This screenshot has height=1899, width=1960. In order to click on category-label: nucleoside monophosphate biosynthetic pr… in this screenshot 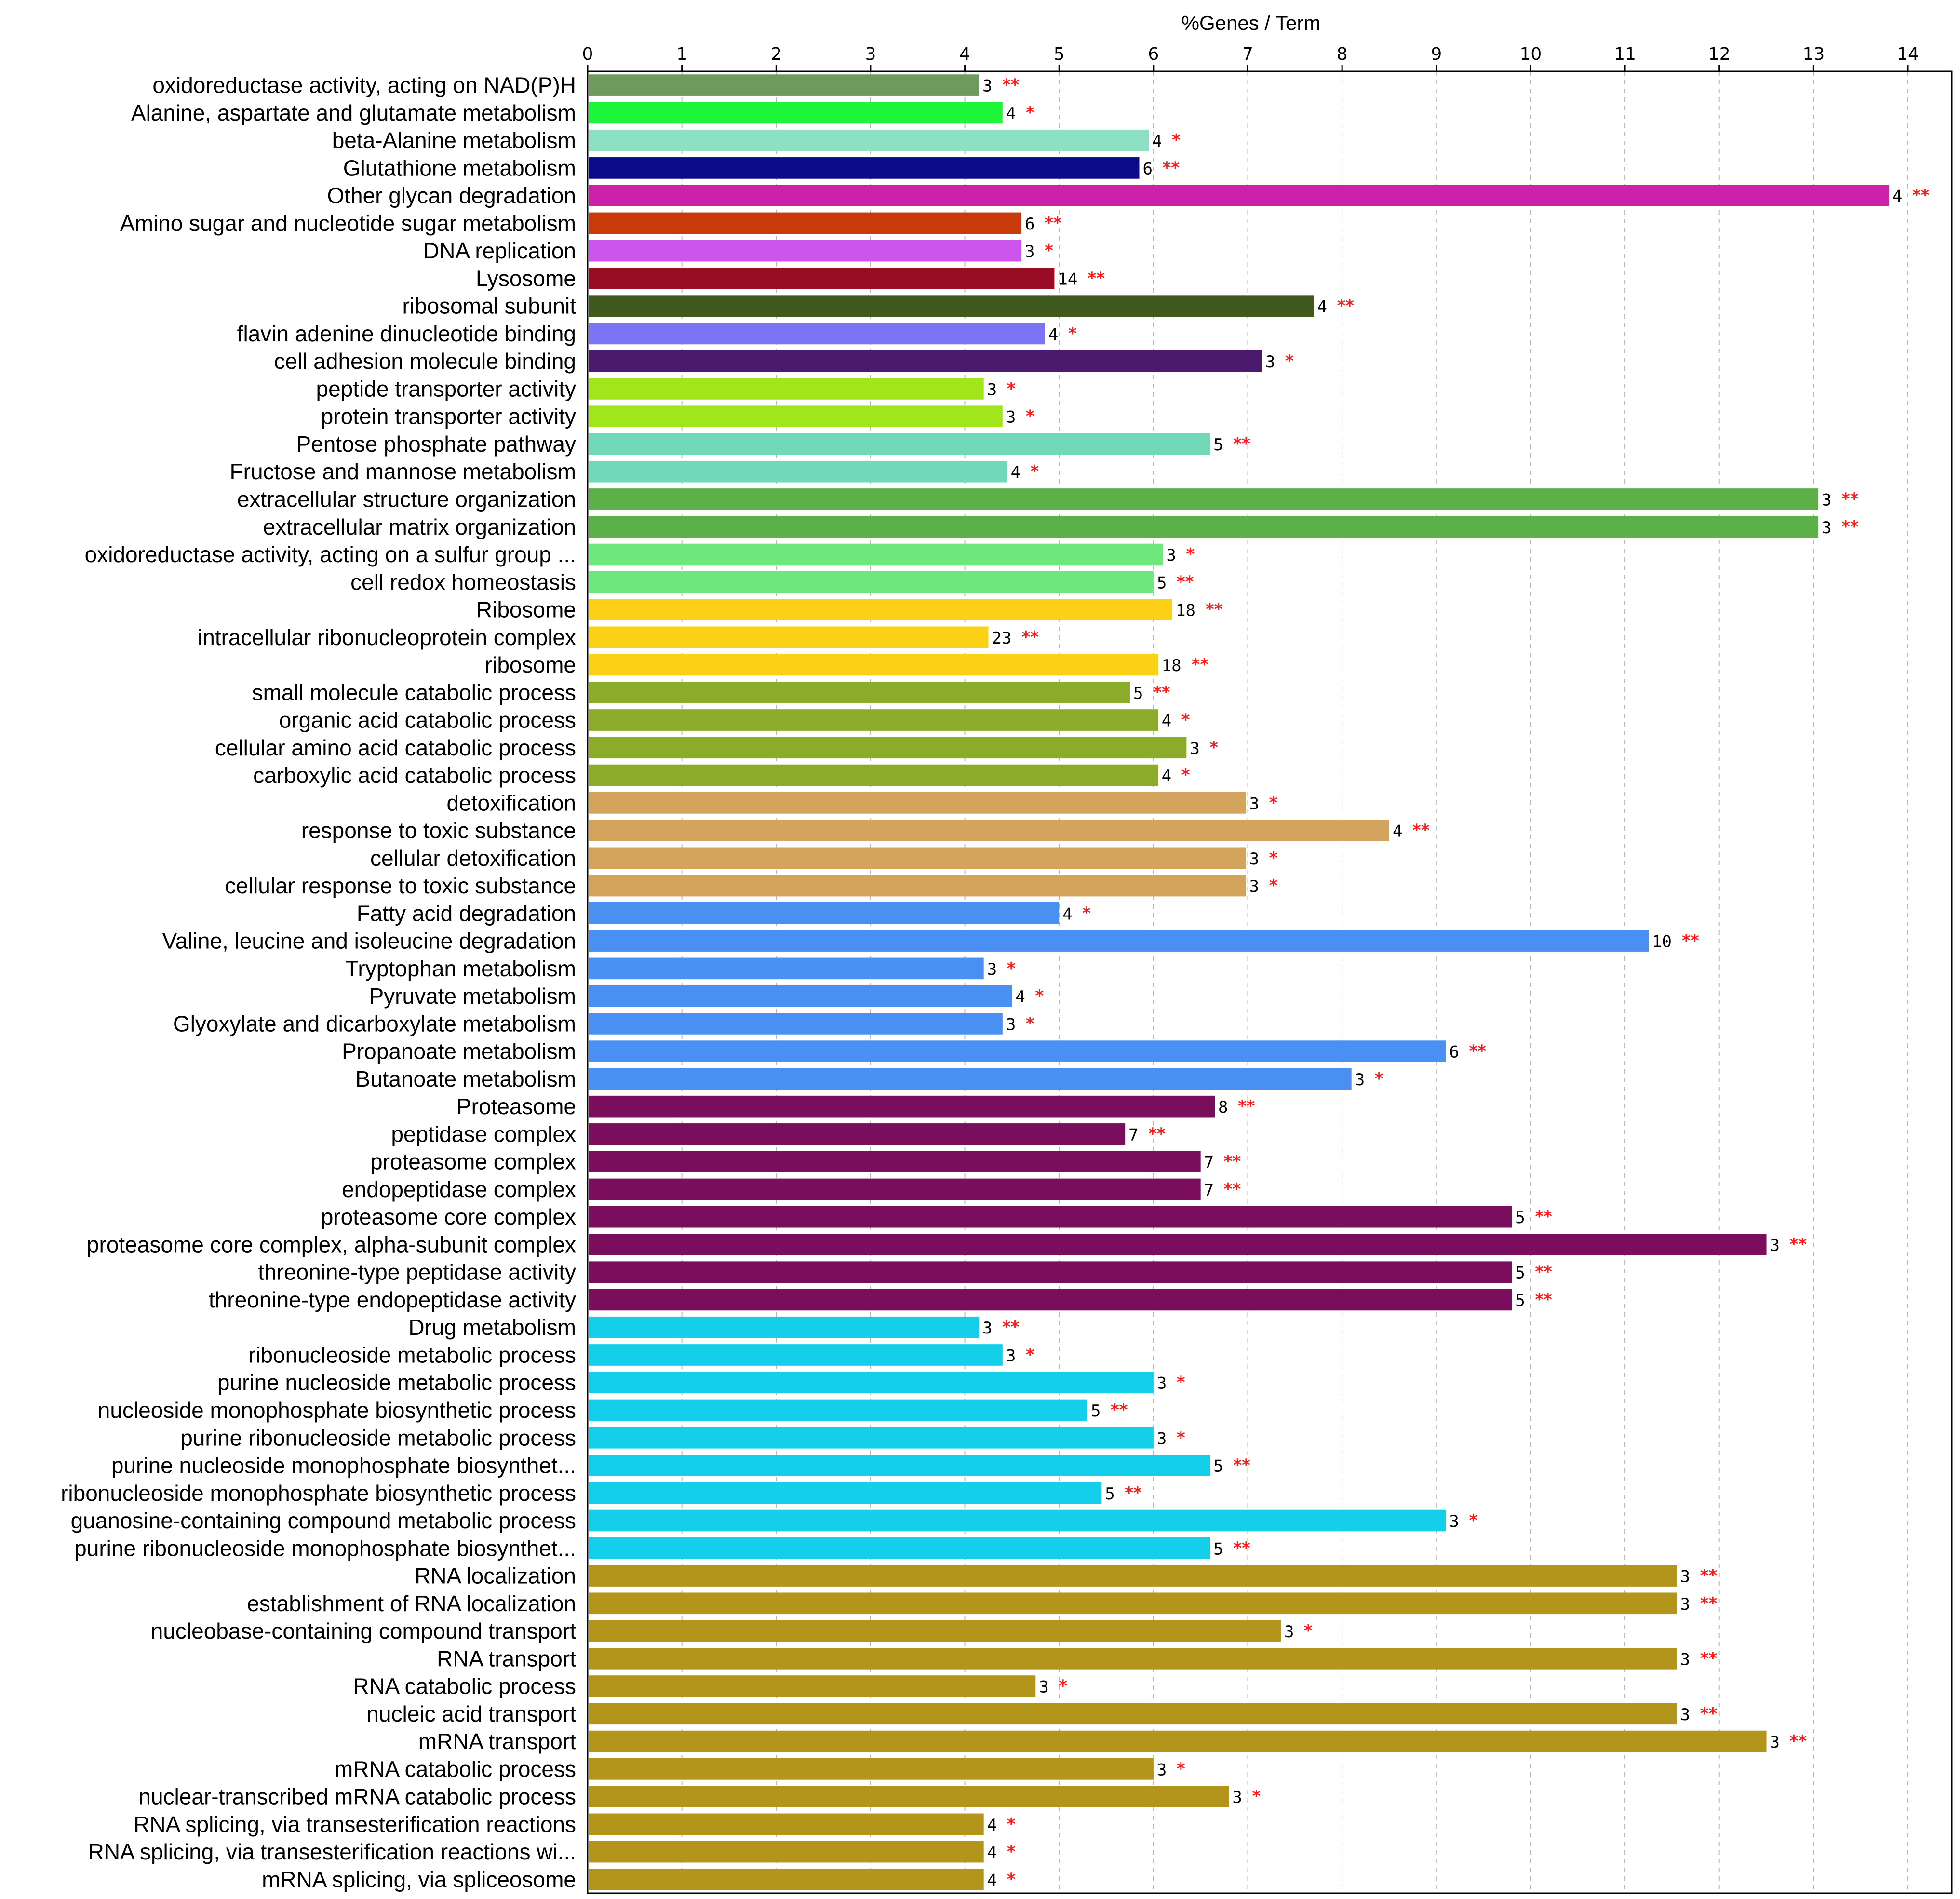, I will do `click(337, 1410)`.